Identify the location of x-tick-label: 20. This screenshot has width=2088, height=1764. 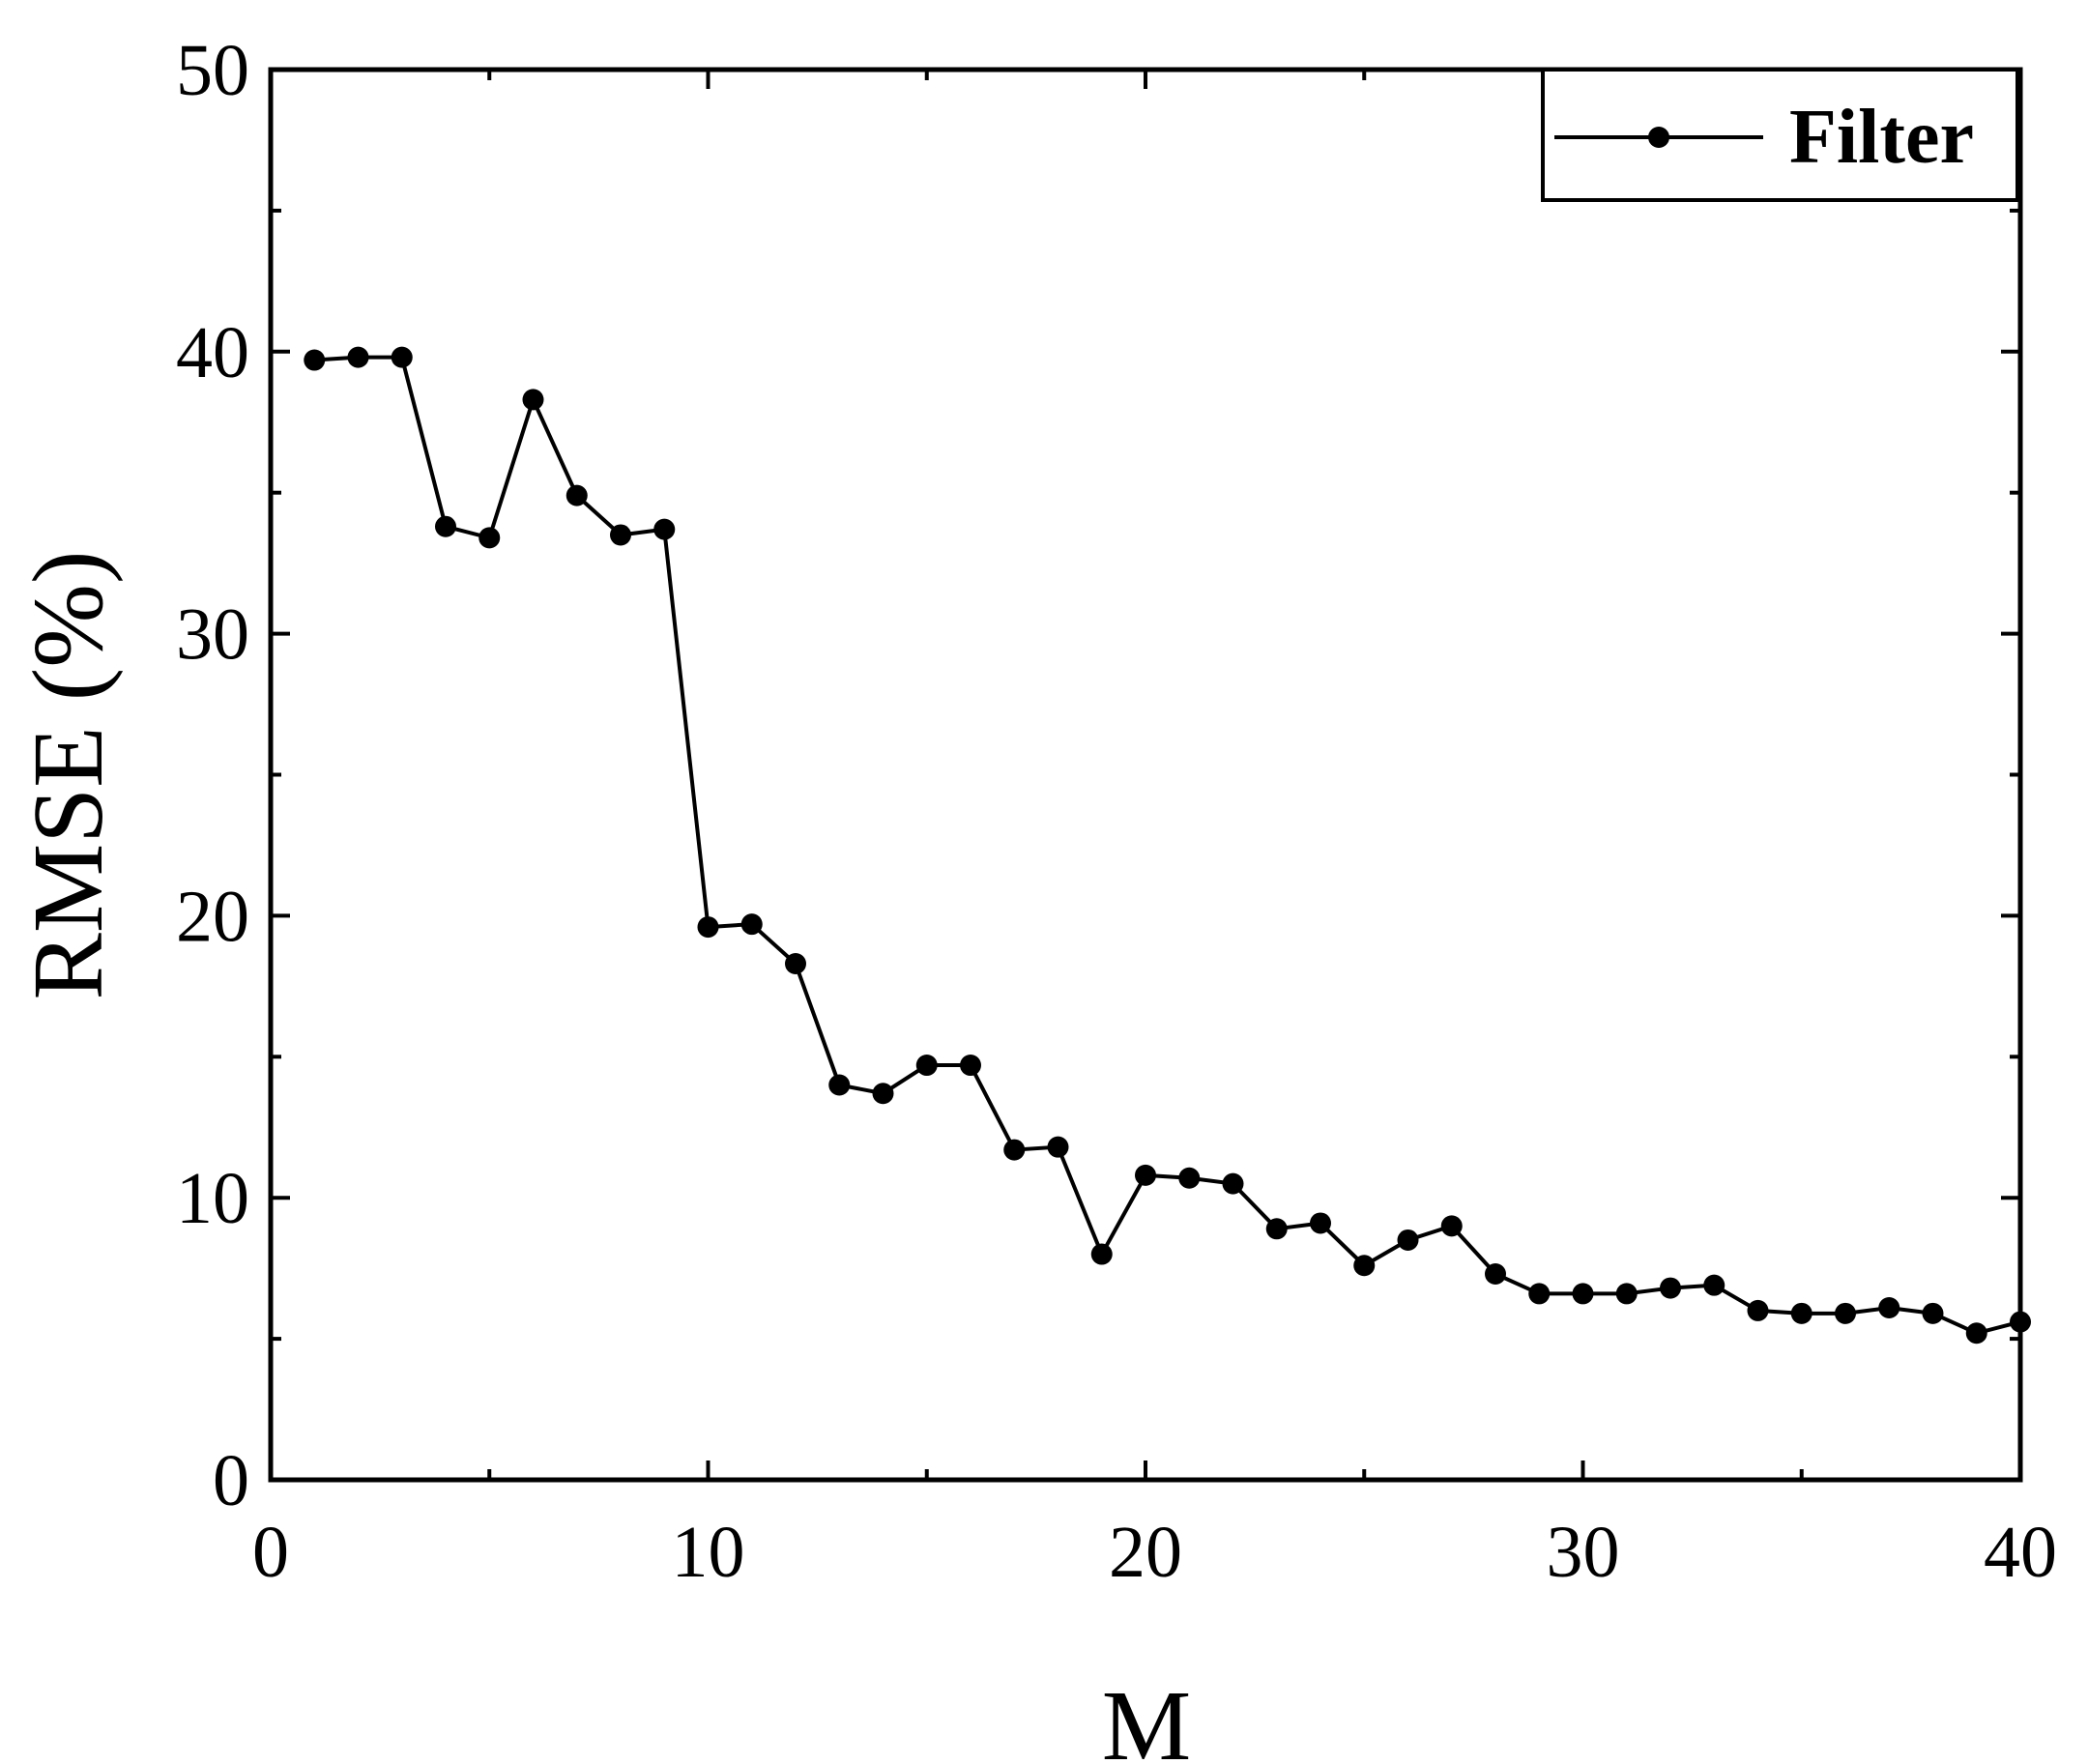
(1145, 1552).